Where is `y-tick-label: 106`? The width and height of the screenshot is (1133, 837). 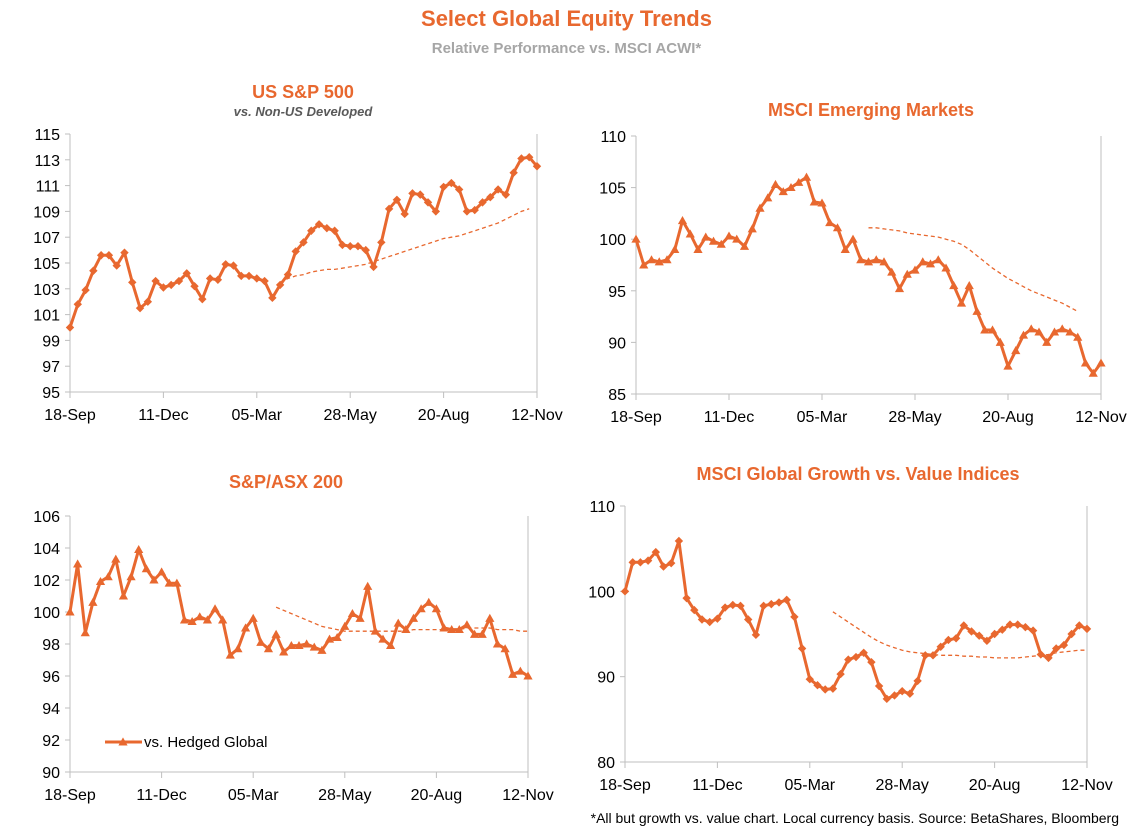 y-tick-label: 106 is located at coordinates (46, 517).